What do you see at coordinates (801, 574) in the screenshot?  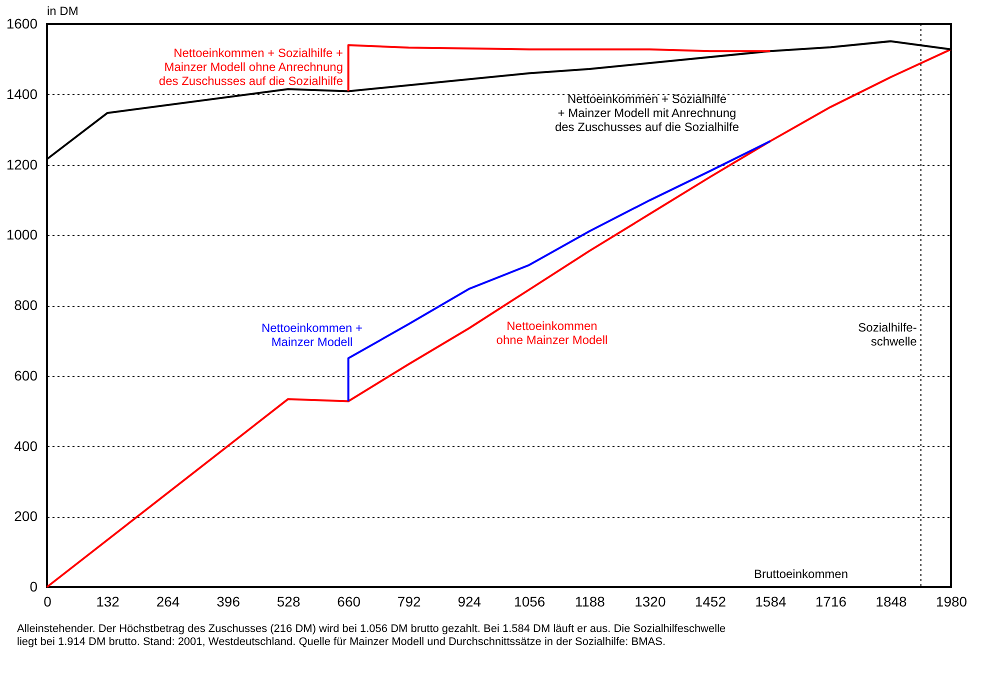 I see `x-axis-title: Bruttoeinkommen` at bounding box center [801, 574].